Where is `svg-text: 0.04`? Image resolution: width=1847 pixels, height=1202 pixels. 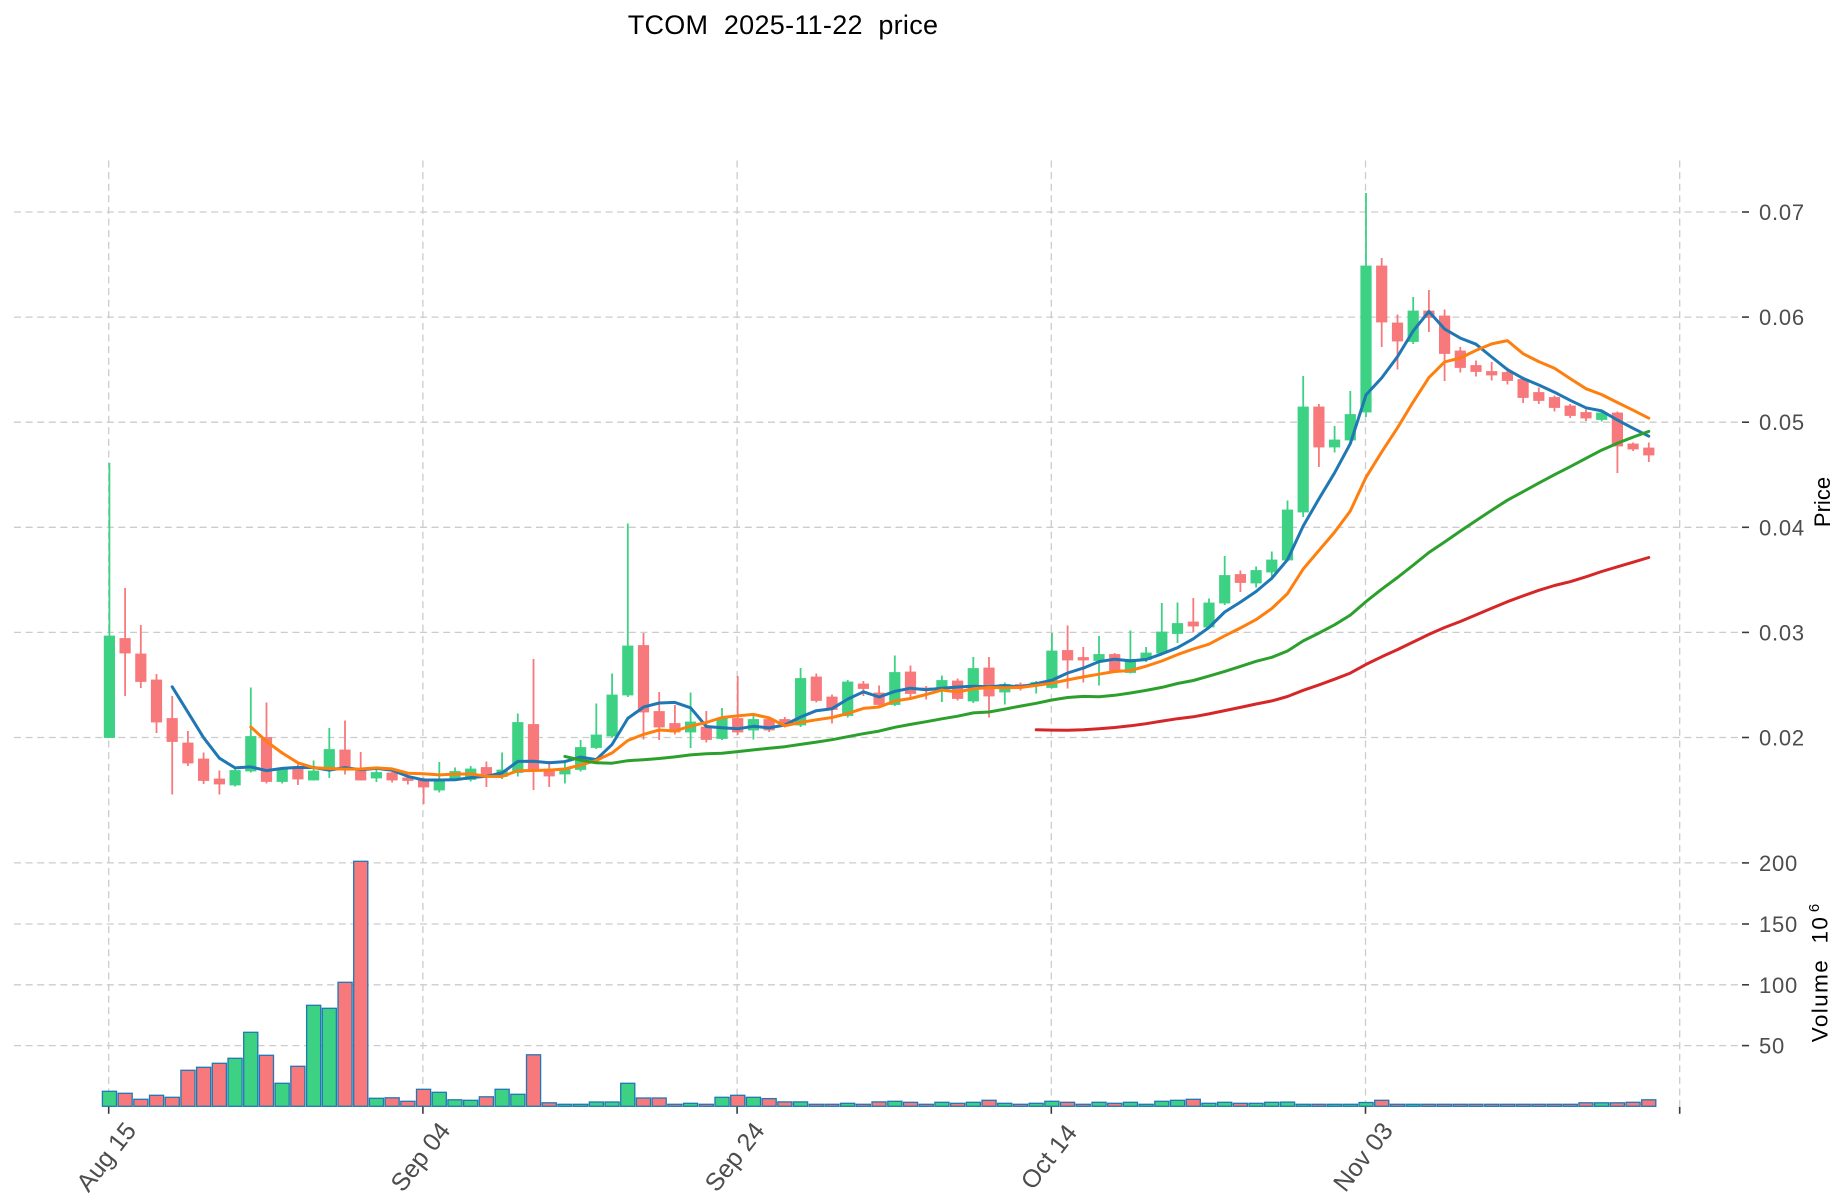
svg-text: 0.04 is located at coordinates (1782, 527).